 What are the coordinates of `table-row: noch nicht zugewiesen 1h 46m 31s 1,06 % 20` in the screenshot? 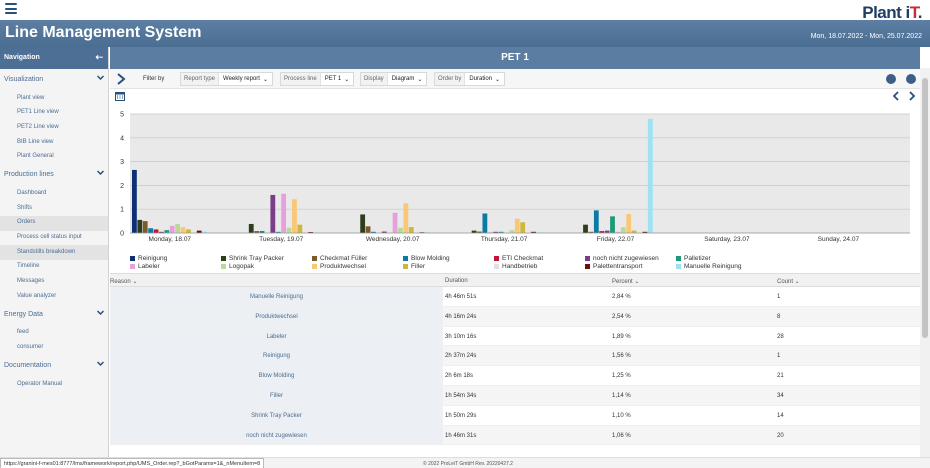 It's located at (515, 435).